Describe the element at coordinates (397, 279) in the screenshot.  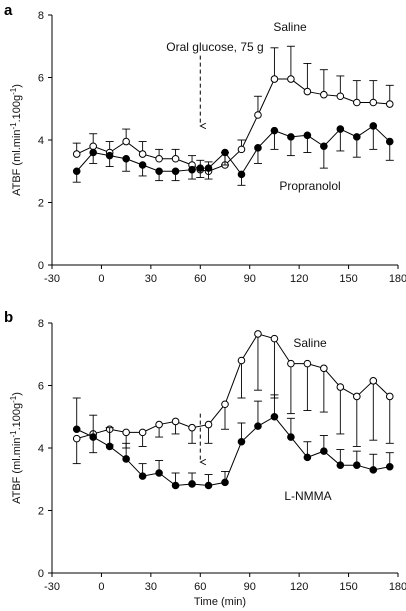
I see `x-tick-label-a: 180` at that location.